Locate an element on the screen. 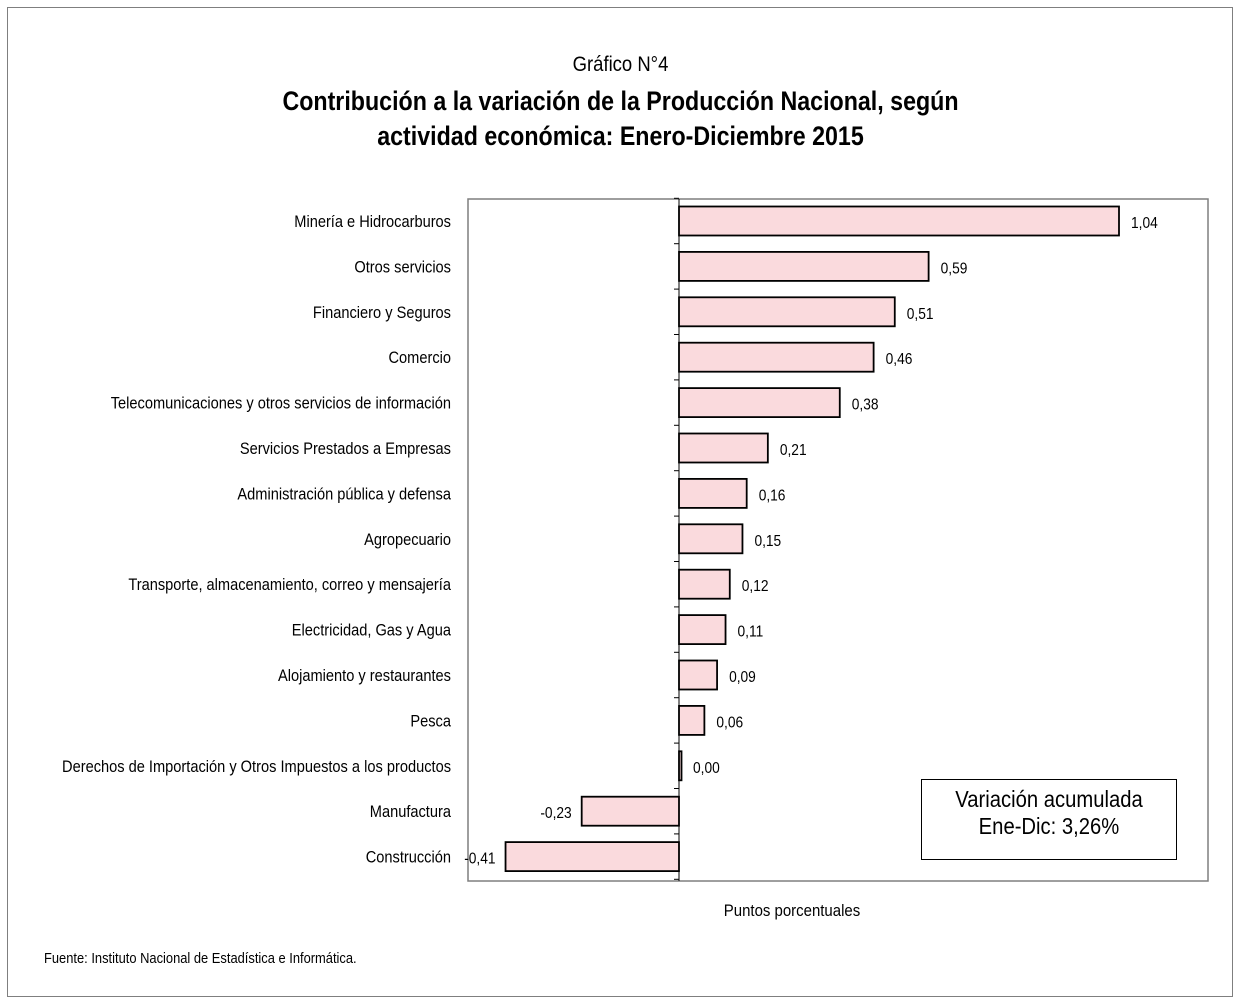 This screenshot has width=1241, height=1004. cumulative-variation-box: Variación acumulada Ene-Dic: 3,26% is located at coordinates (1049, 819).